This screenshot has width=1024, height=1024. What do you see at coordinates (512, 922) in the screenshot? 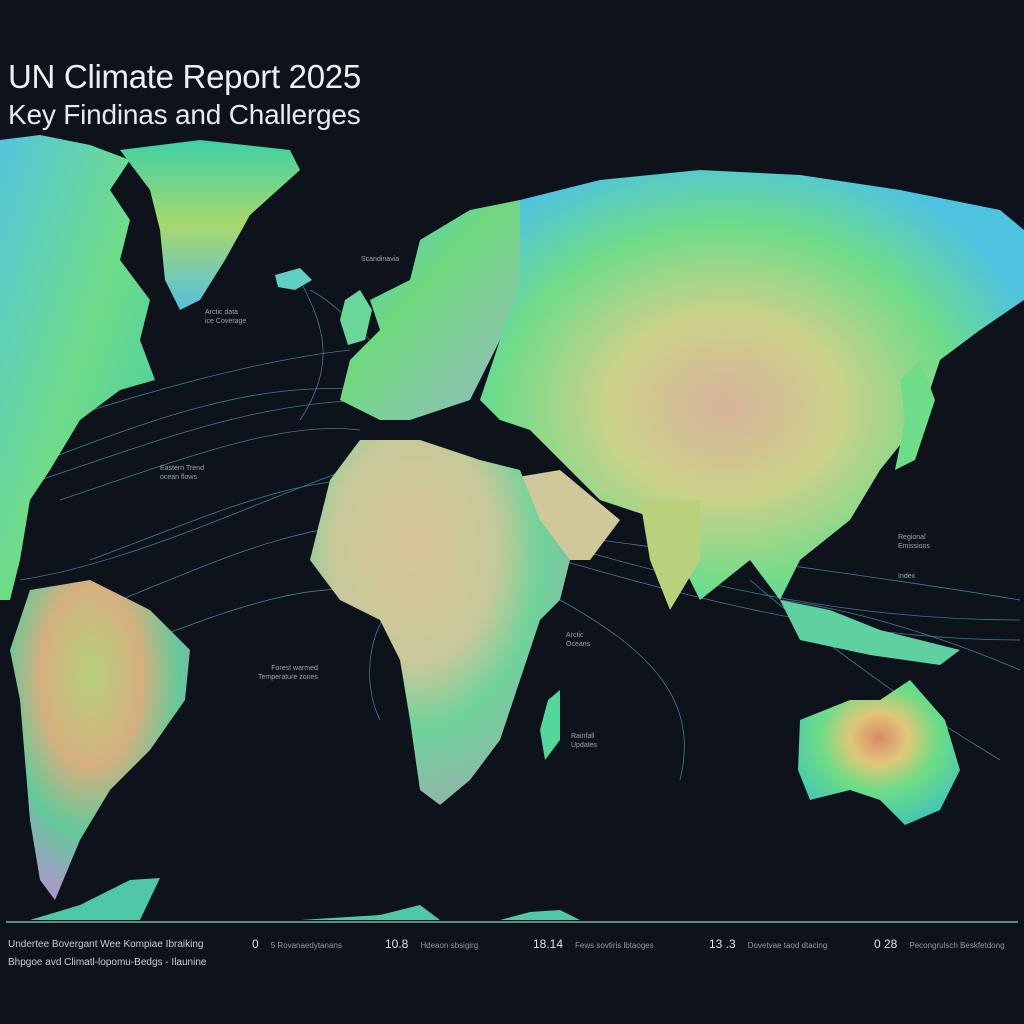
I see `footer-divider` at bounding box center [512, 922].